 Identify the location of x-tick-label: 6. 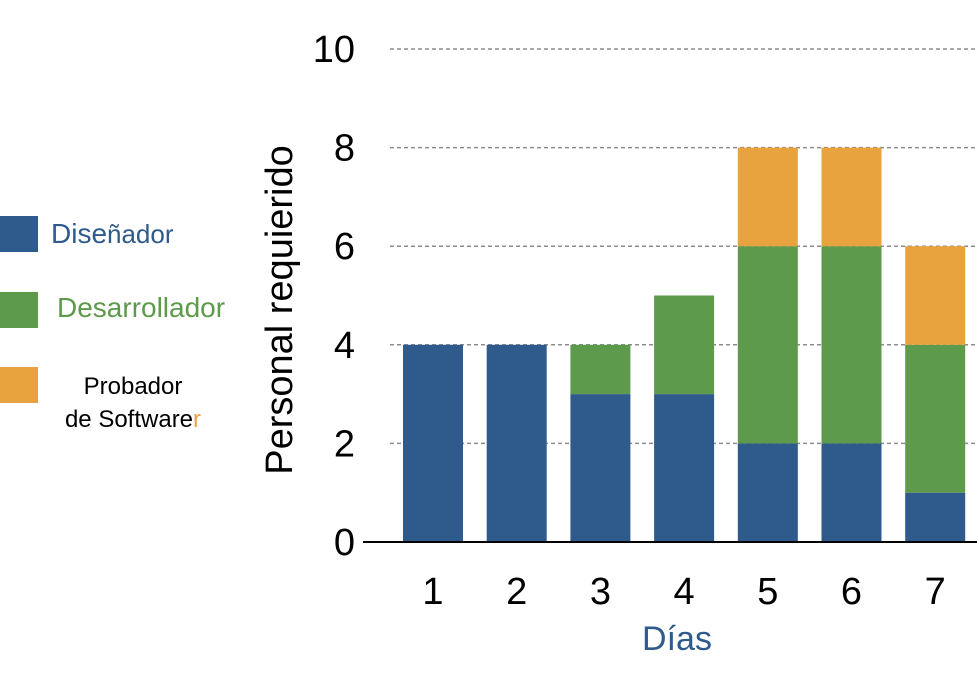
(851, 592).